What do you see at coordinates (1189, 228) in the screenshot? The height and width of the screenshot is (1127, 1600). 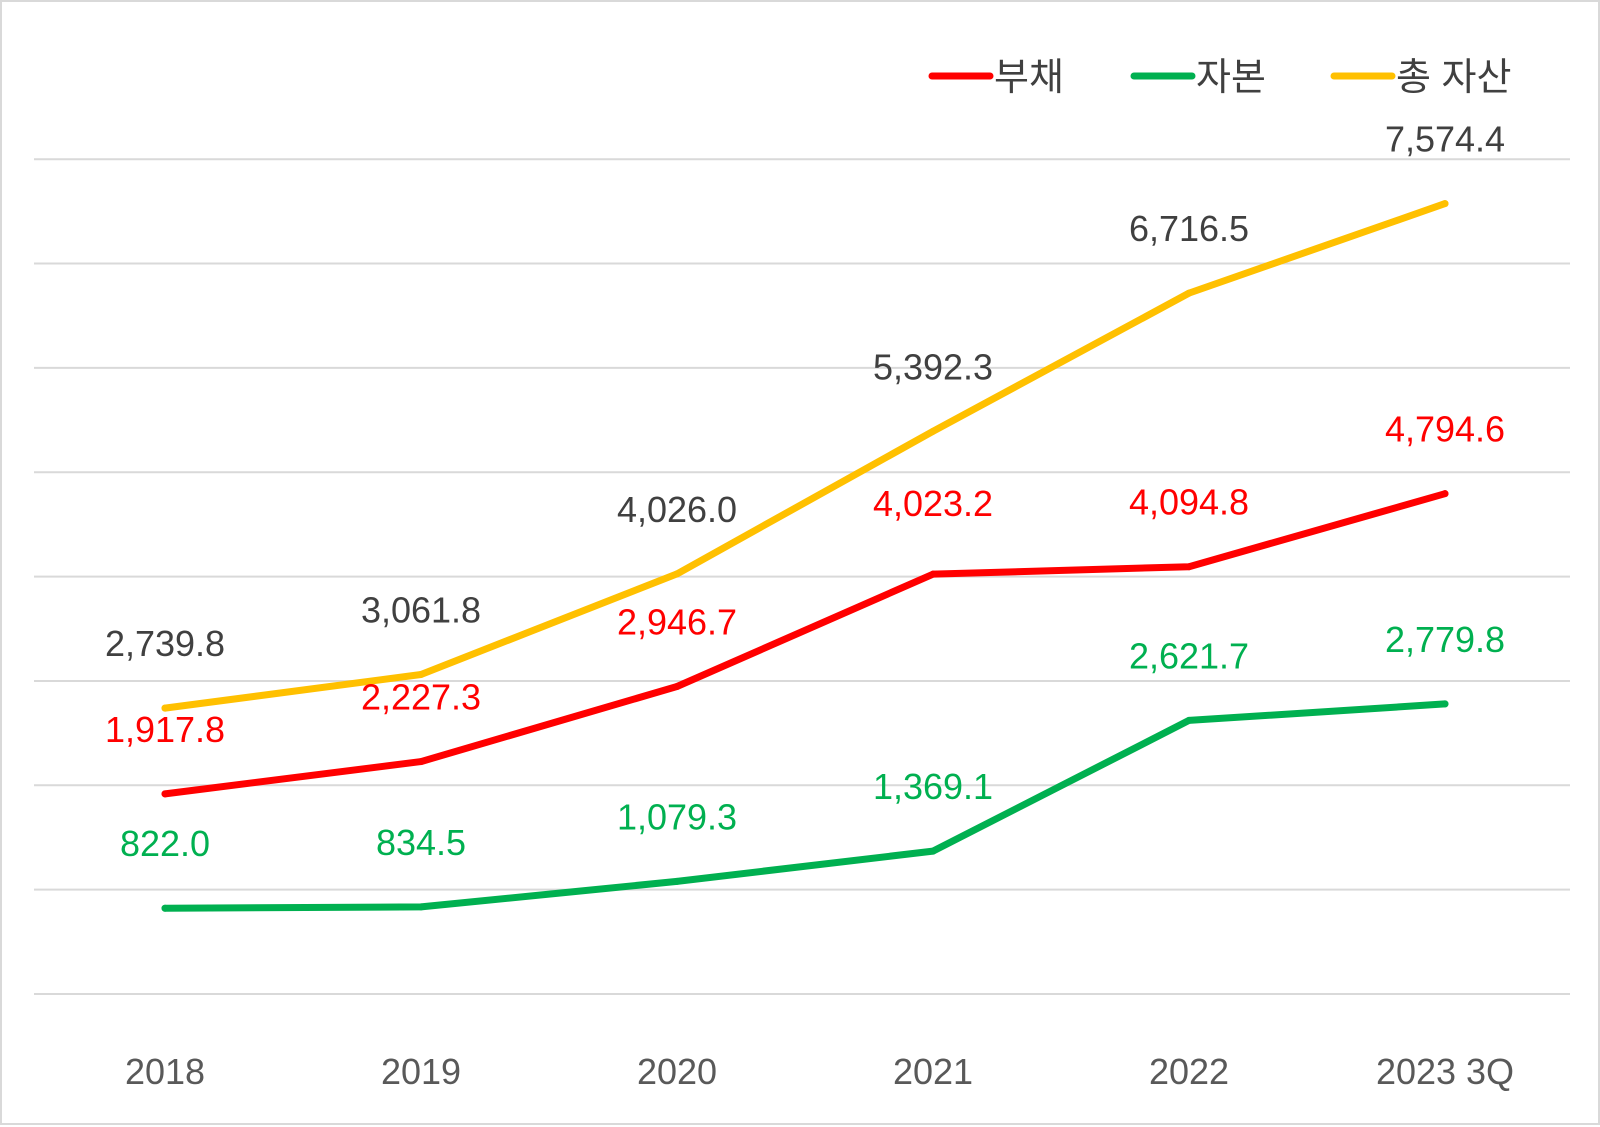 I see `data-label: 6,716.5` at bounding box center [1189, 228].